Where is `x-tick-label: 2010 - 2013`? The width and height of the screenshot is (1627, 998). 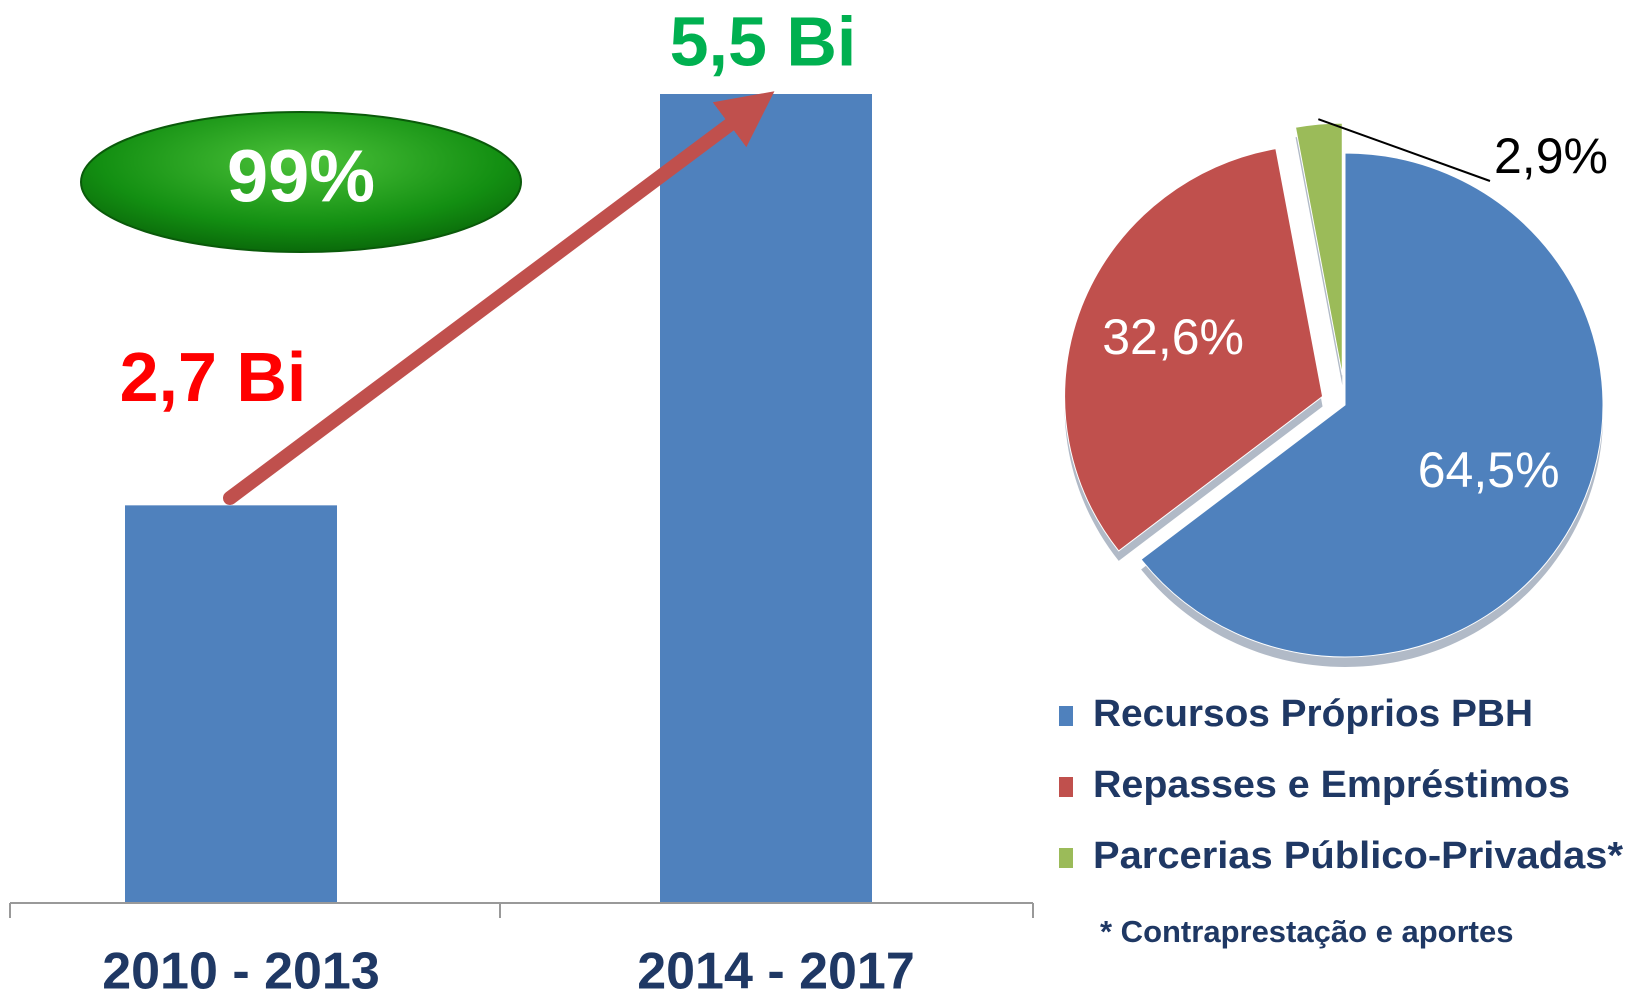
x-tick-label: 2010 - 2013 is located at coordinates (241, 970).